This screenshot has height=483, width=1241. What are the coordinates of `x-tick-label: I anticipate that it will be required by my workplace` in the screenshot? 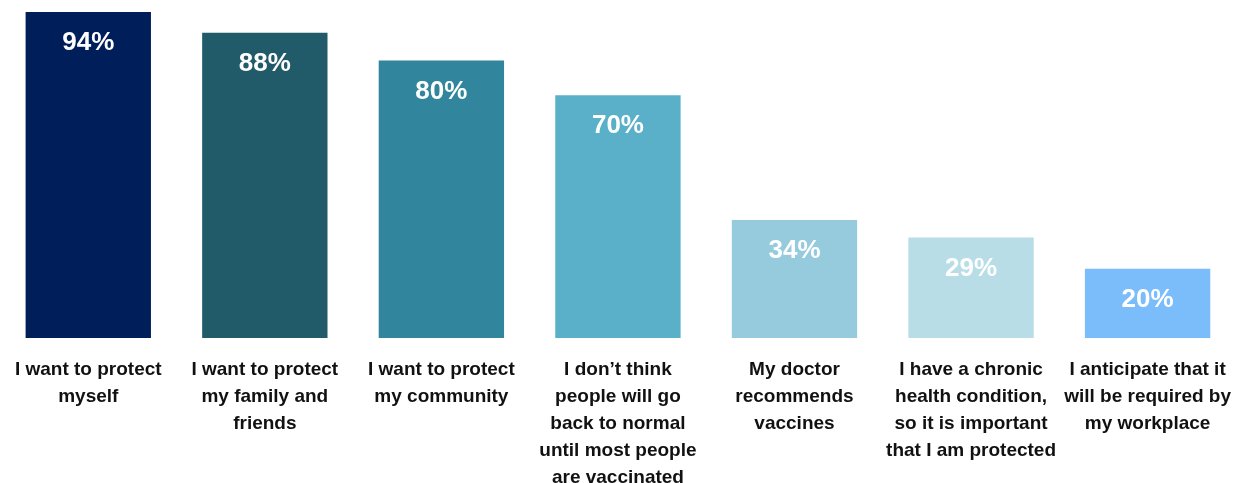 It's located at (1147, 395).